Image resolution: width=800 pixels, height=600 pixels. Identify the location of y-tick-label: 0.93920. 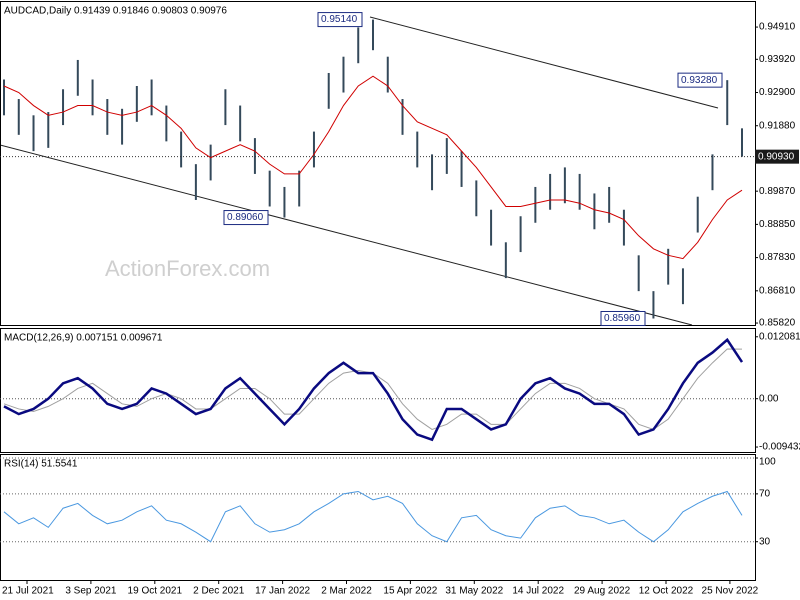
(777, 59).